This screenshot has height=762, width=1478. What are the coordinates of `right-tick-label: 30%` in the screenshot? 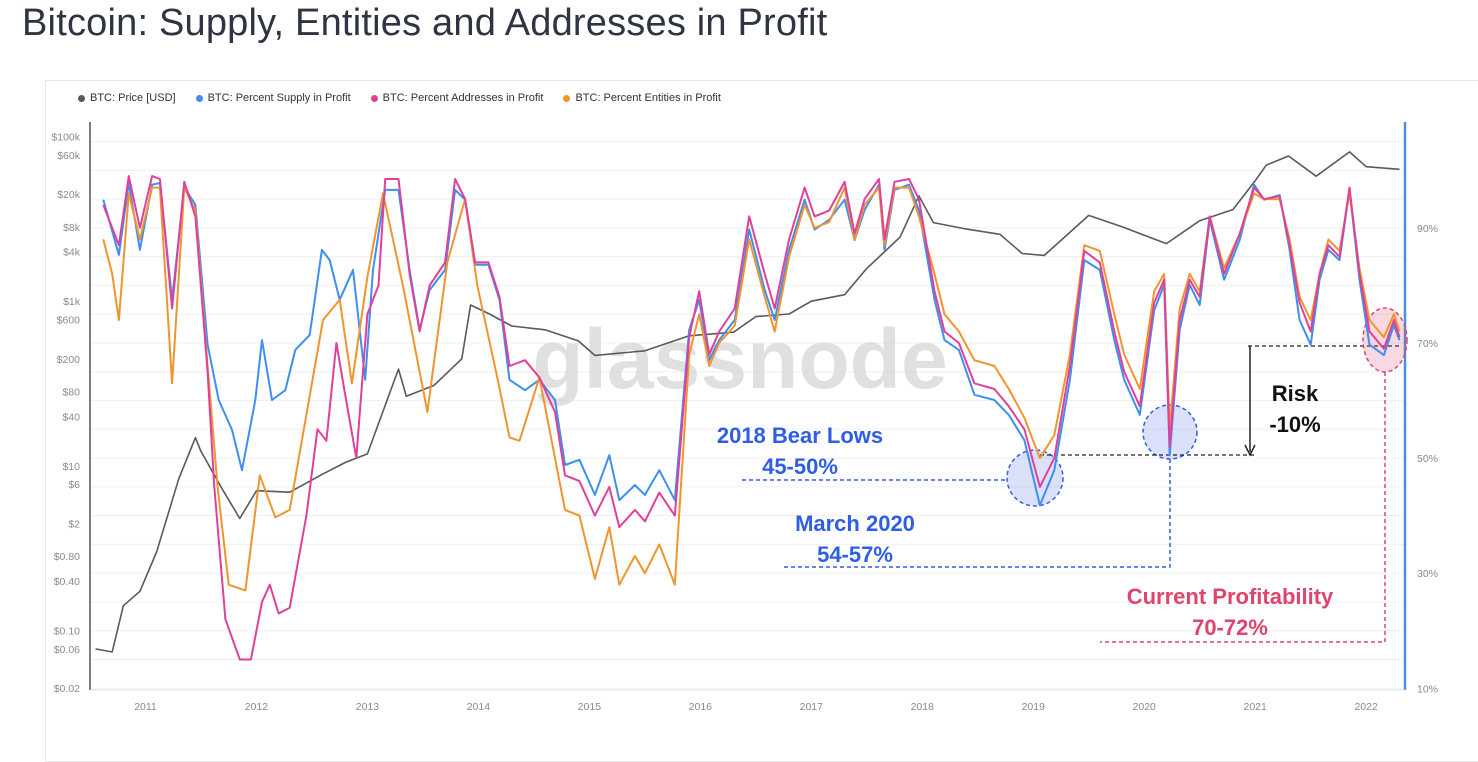 It's located at (1427, 574).